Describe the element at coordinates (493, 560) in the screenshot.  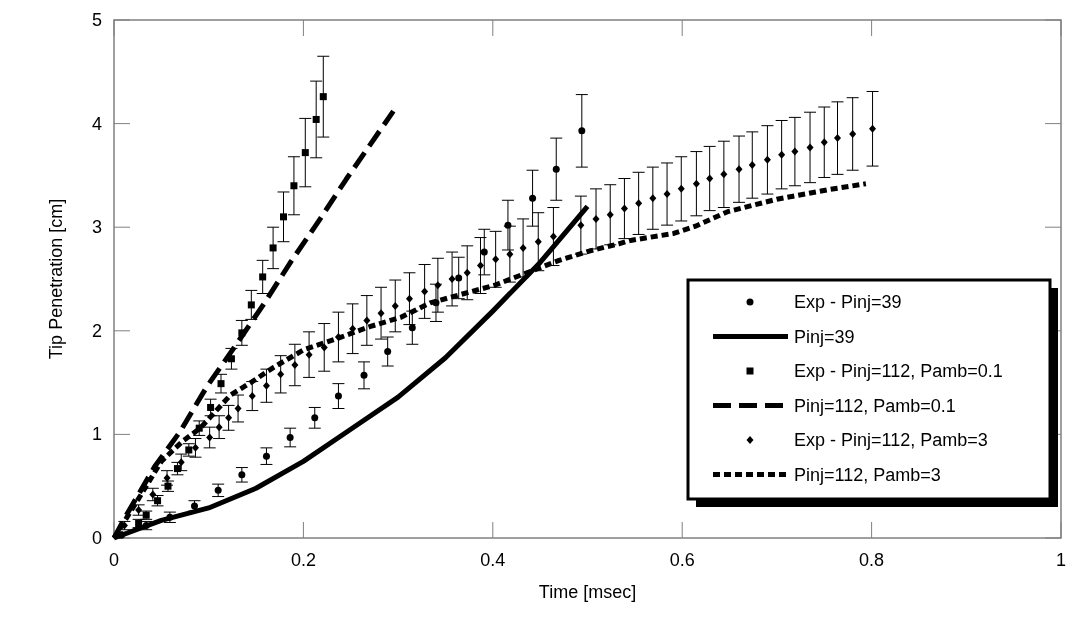
I see `x-tick-label: 0.4` at that location.